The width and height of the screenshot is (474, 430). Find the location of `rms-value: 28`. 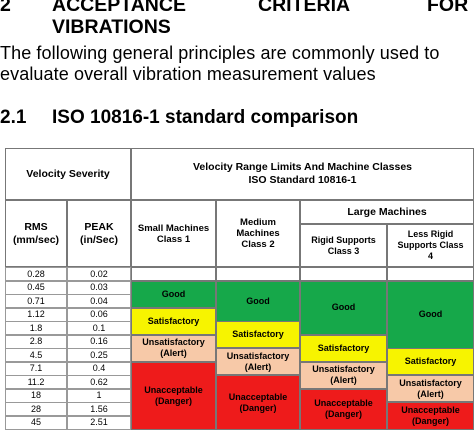

rms-value: 28 is located at coordinates (36, 409).